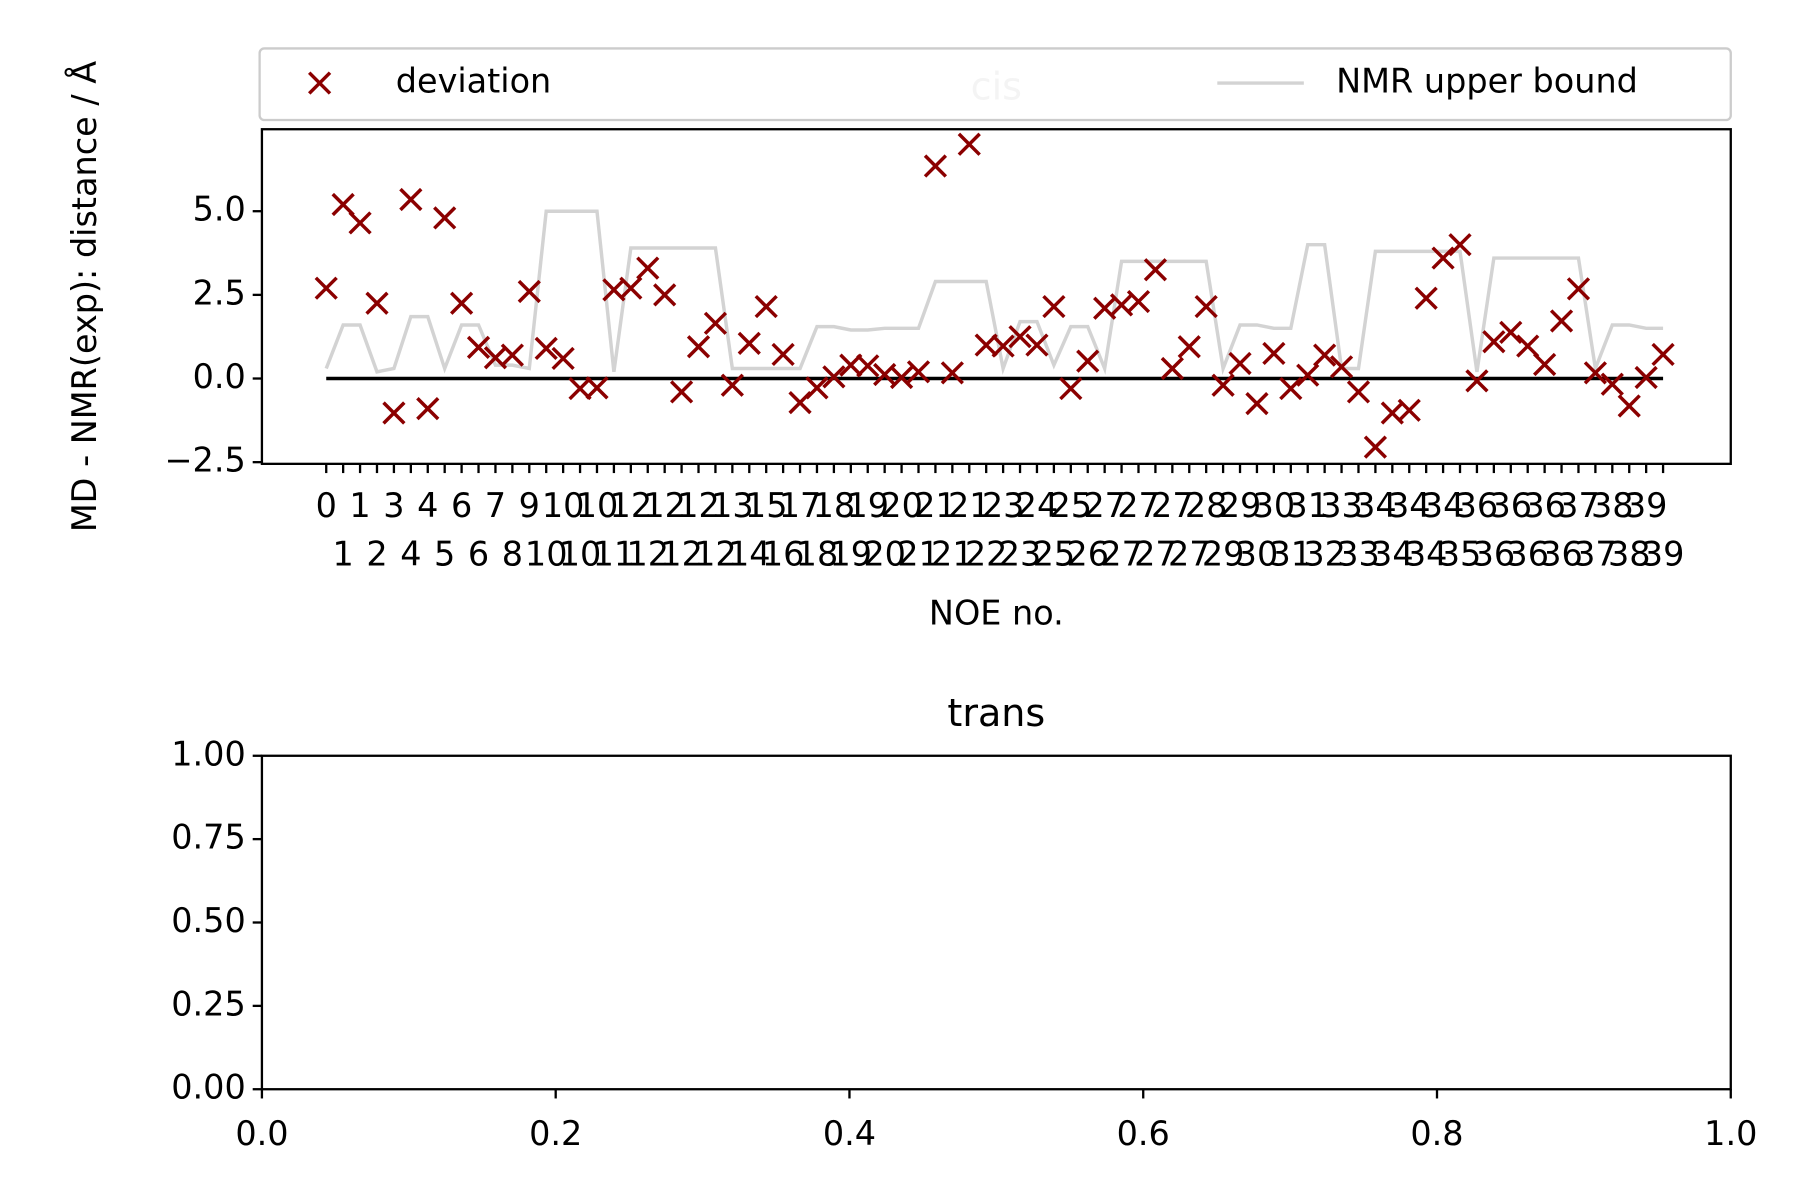 The height and width of the screenshot is (1200, 1800). I want to click on y-axis-label: MD - NMR(exp): distance / Å, so click(84, 296).